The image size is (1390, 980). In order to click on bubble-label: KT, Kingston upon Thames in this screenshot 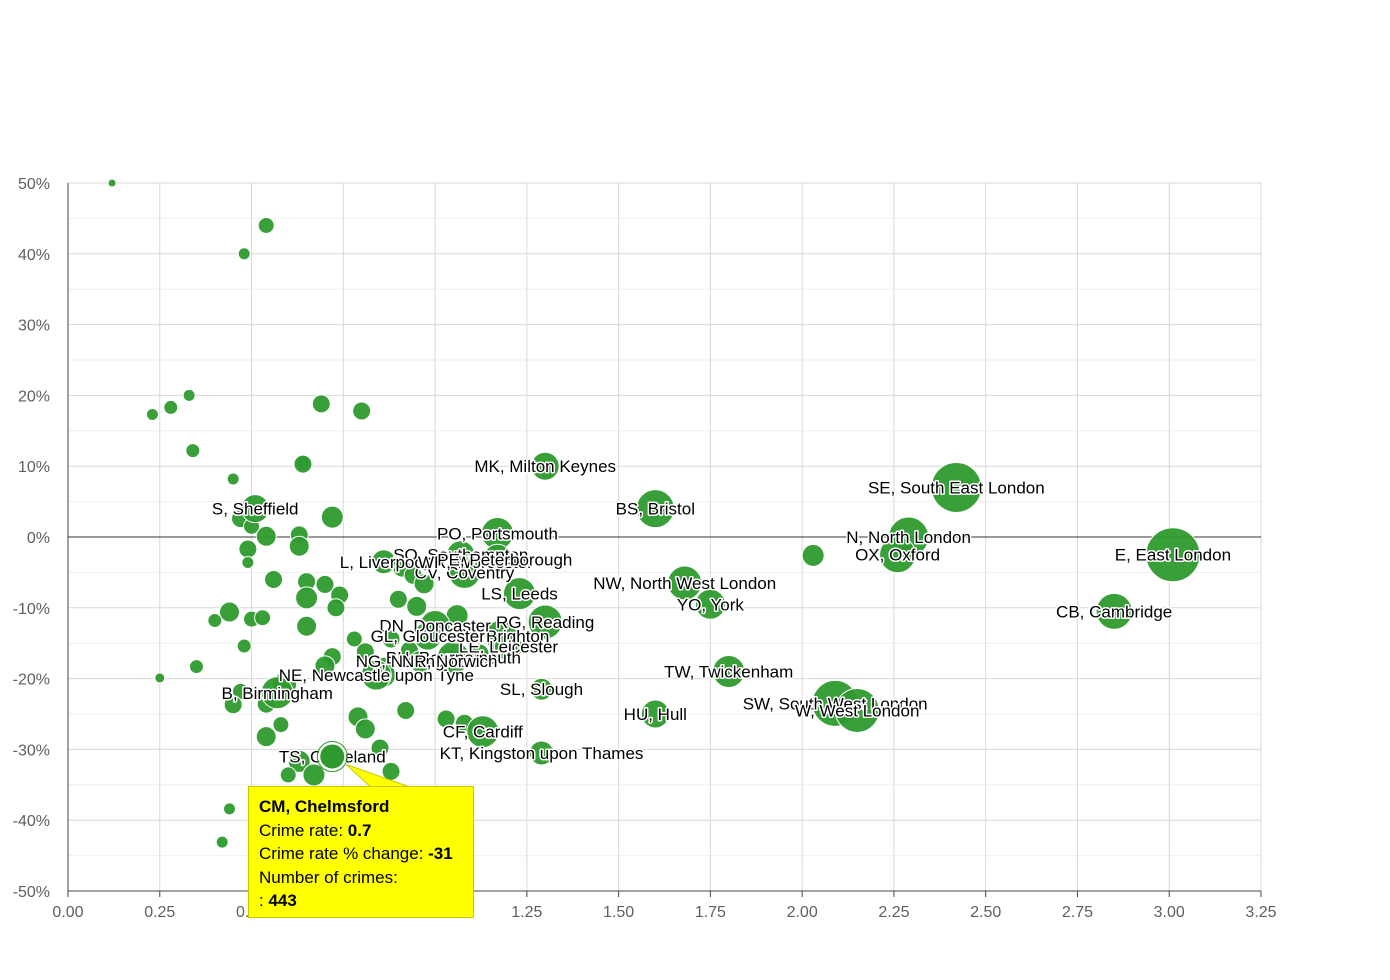, I will do `click(542, 753)`.